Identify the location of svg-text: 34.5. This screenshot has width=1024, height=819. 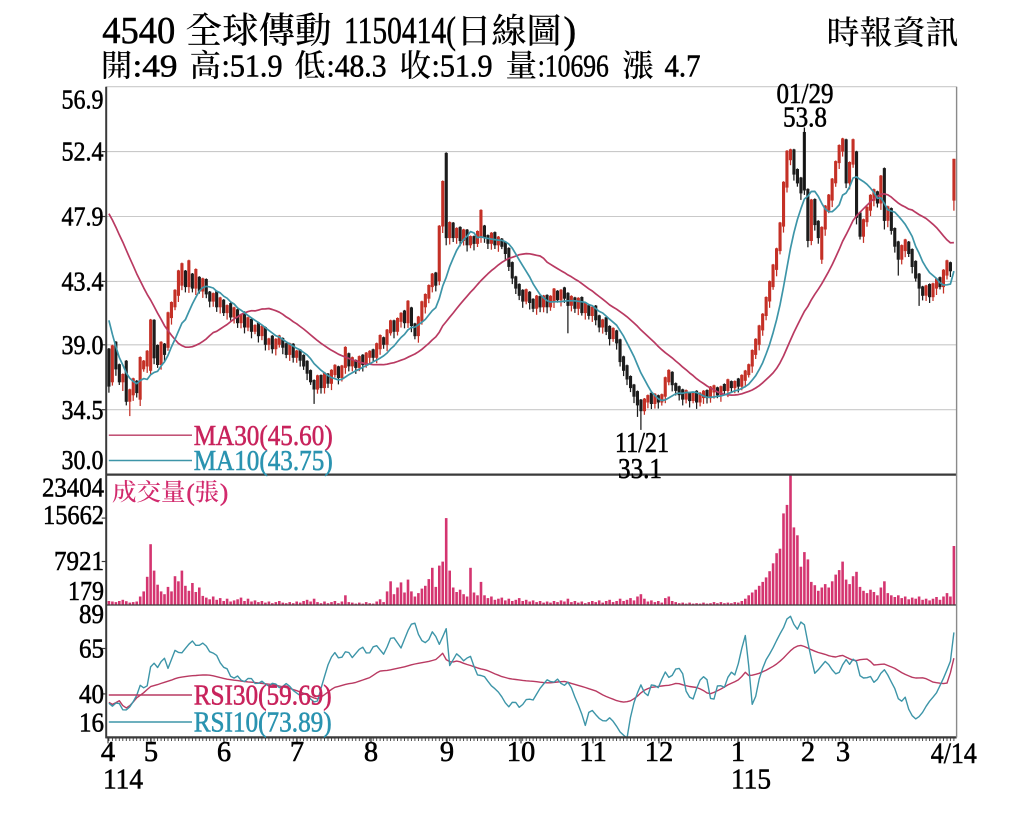
(83, 409).